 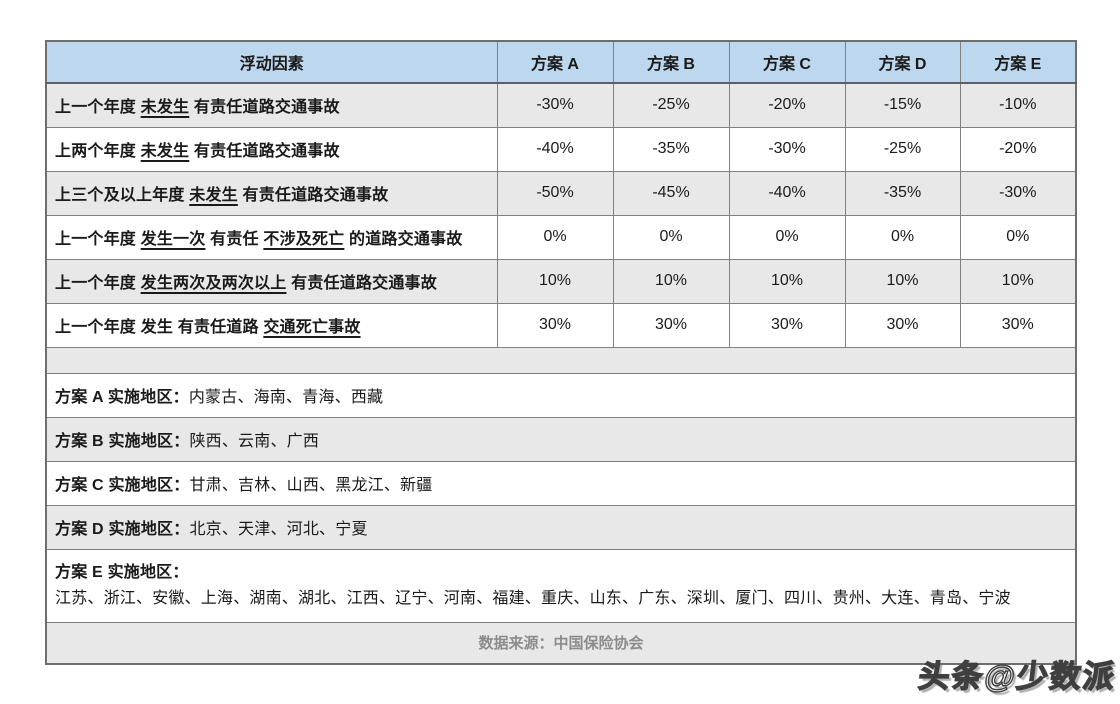 I want to click on region-cell: 方案 B 实施地区：陕西、云南、广西, so click(x=561, y=439).